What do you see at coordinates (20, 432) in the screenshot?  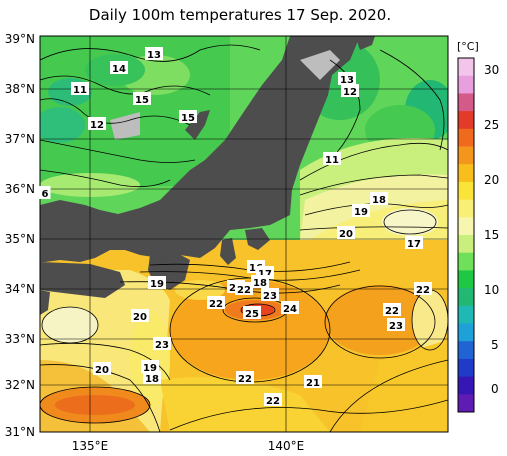 I see `lat-label: 31°N` at bounding box center [20, 432].